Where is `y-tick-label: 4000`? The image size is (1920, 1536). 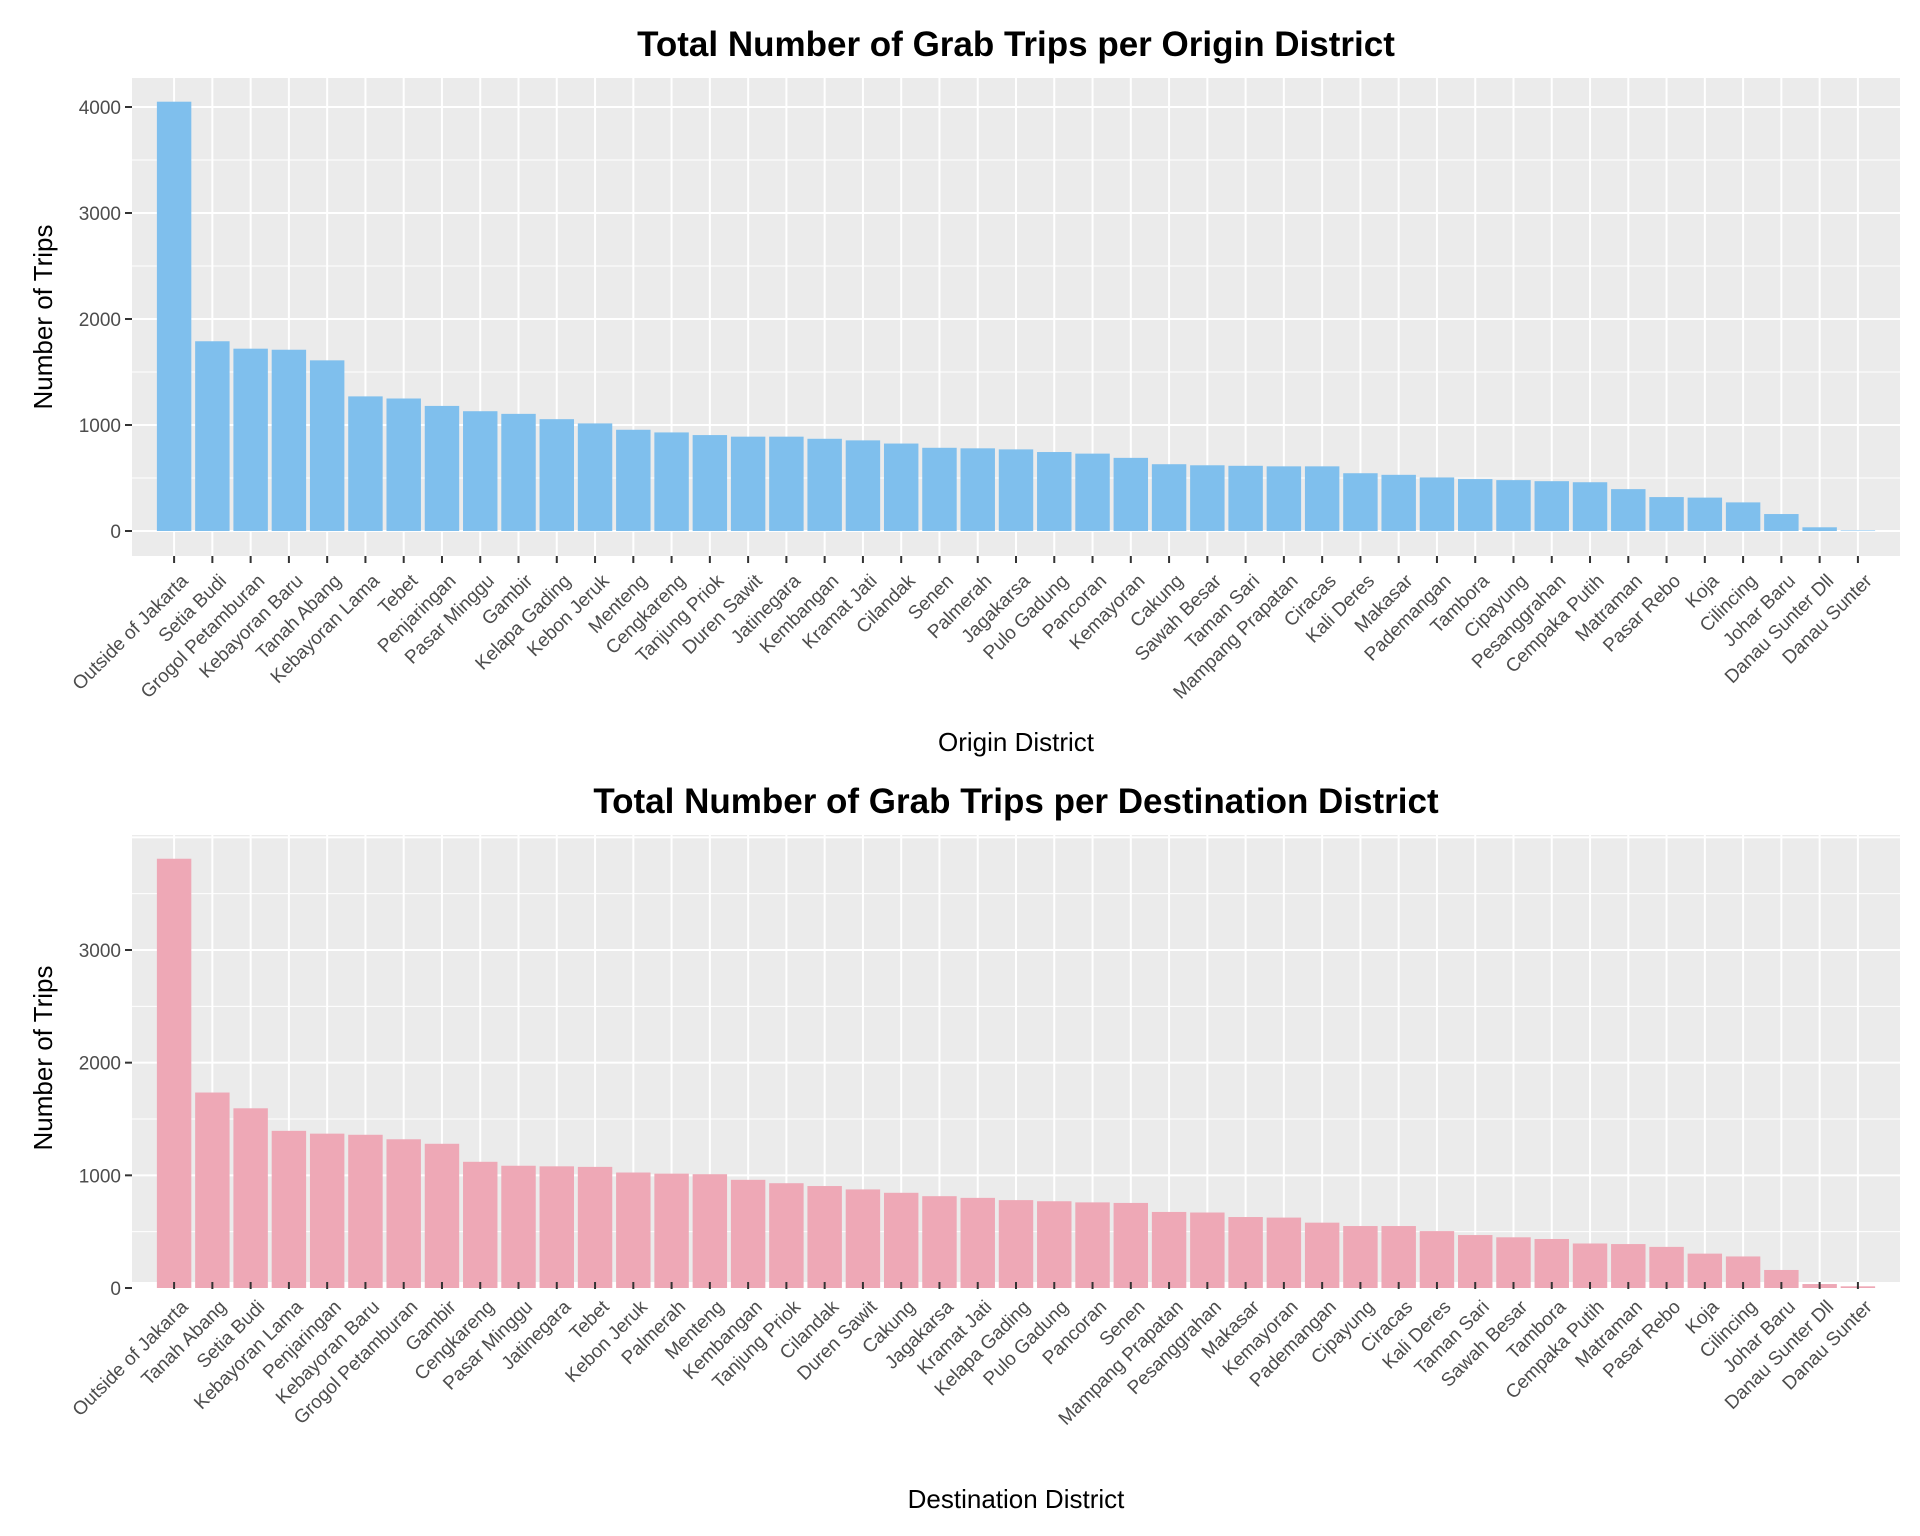
y-tick-label: 4000 is located at coordinates (100, 108).